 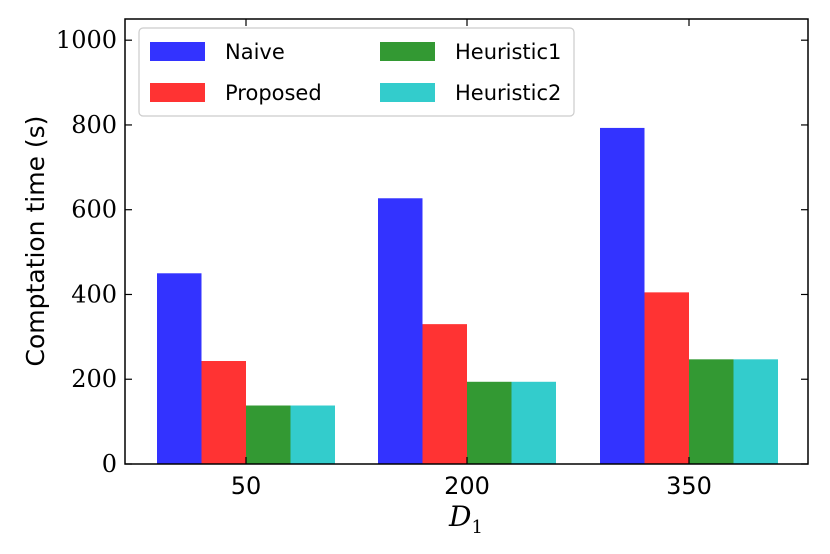 I want to click on legend-label-heuristic2: Heuristic2, so click(x=508, y=93).